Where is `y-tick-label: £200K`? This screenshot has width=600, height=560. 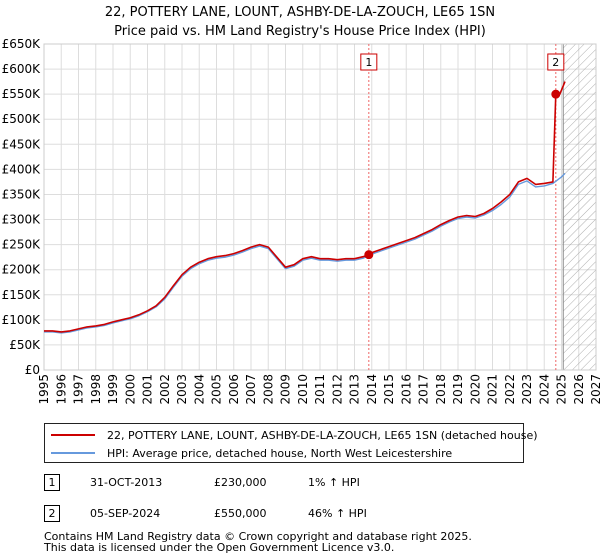 y-tick-label: £200K is located at coordinates (22, 270).